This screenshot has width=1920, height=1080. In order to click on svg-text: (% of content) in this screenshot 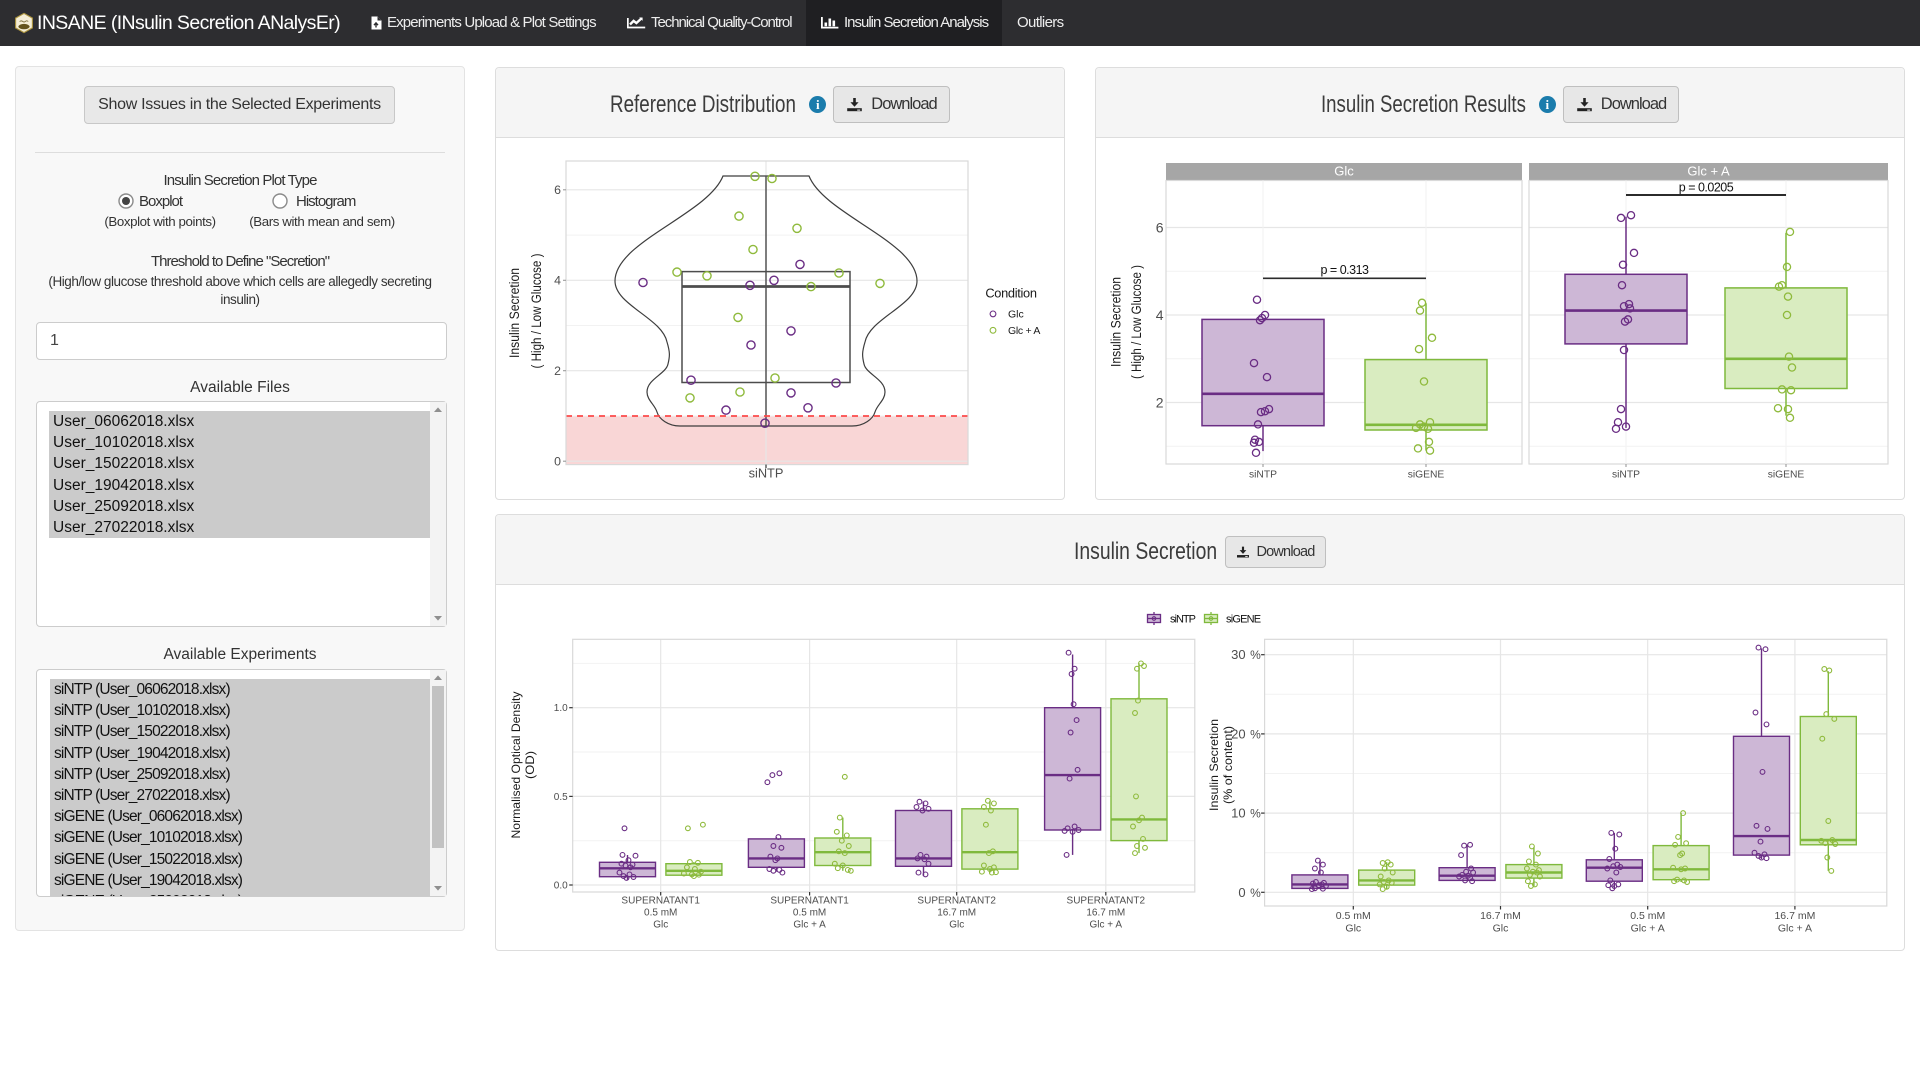, I will do `click(1228, 765)`.